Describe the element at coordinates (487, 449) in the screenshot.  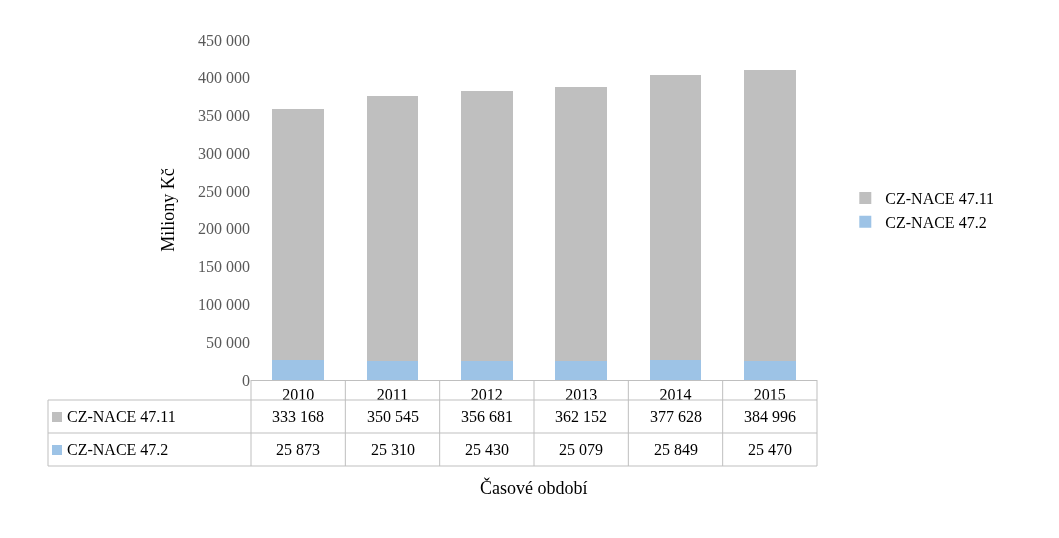
I see `data-label: 25 430` at that location.